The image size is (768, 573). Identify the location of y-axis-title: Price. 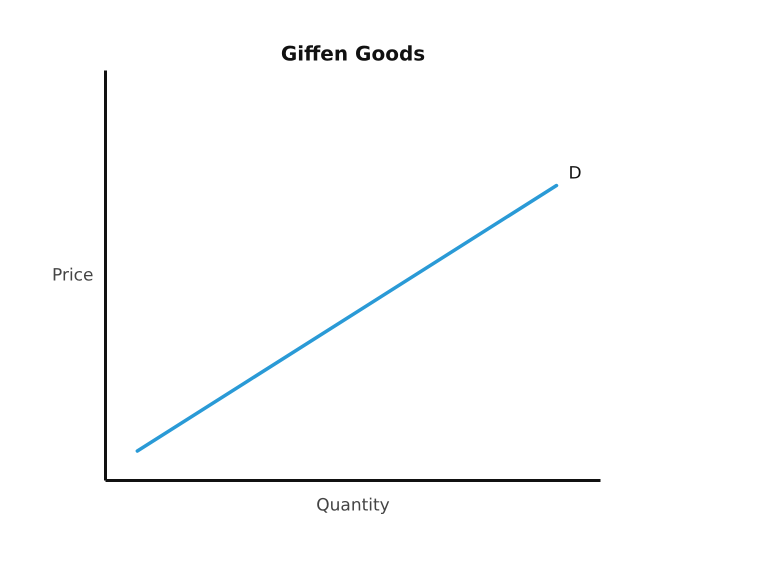
(73, 276).